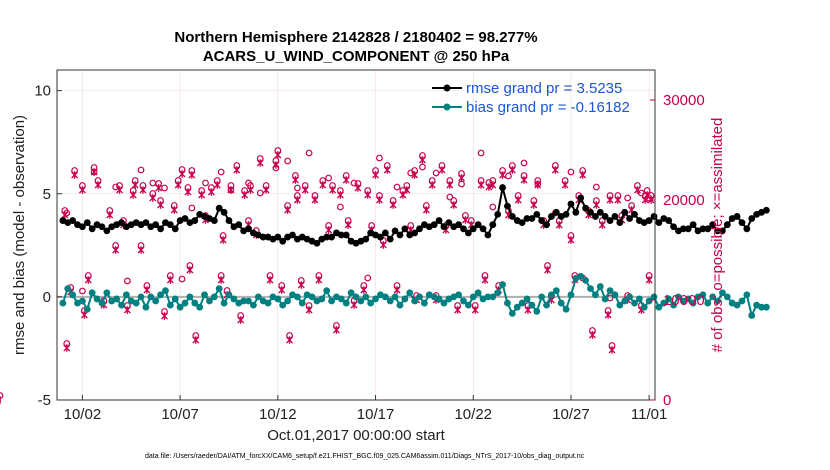 Image resolution: width=830 pixels, height=470 pixels. Describe the element at coordinates (356, 56) in the screenshot. I see `chart-subtitle: ACARS_U_WIND_COMPONENT @ 250 hPa` at that location.